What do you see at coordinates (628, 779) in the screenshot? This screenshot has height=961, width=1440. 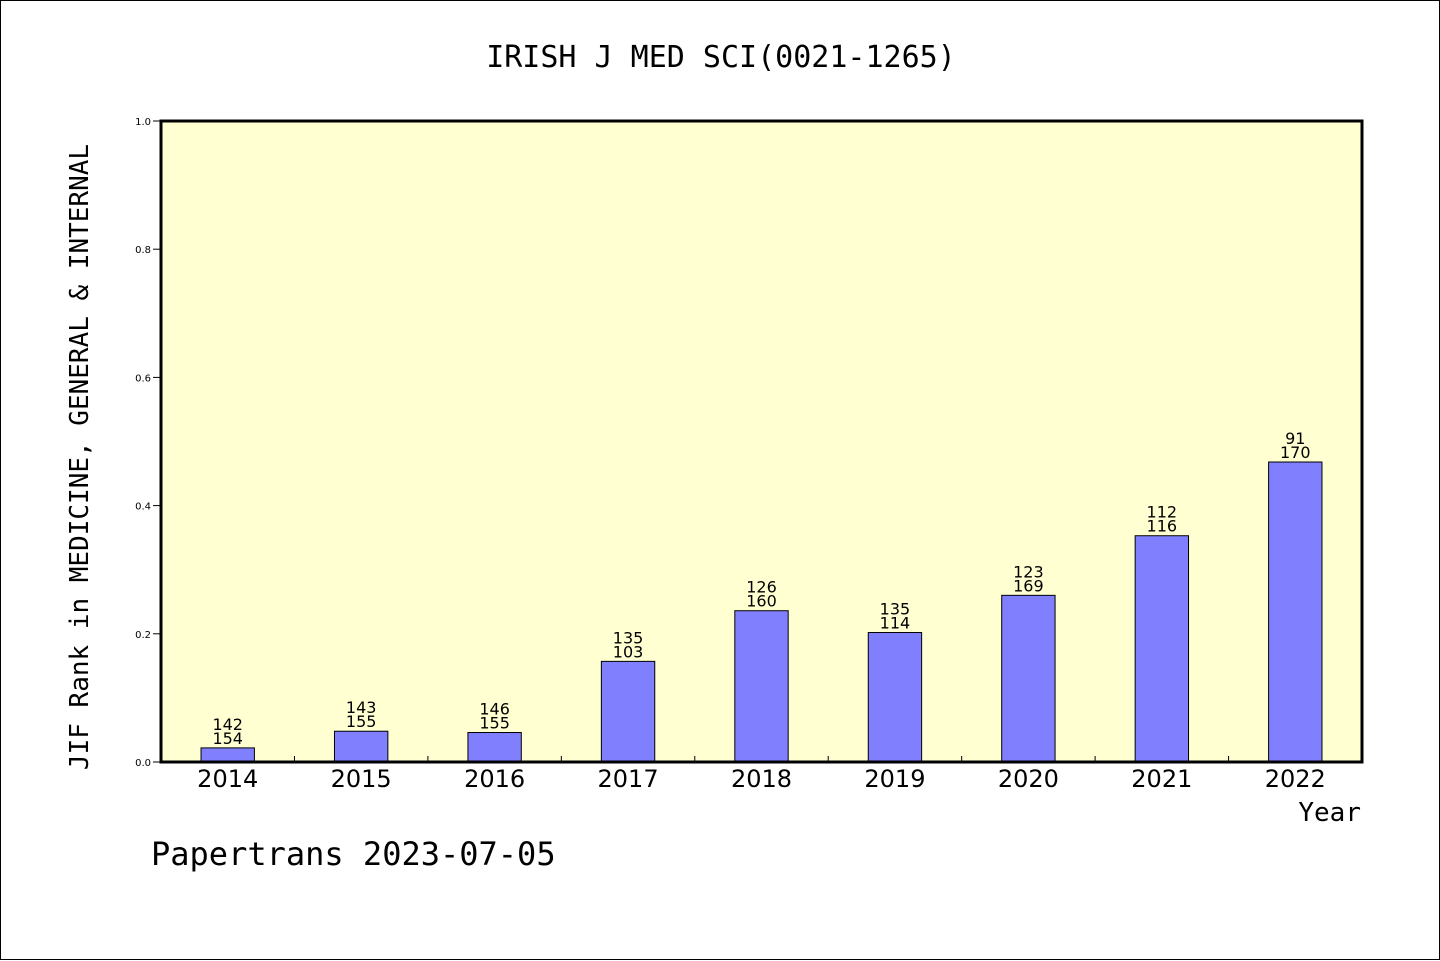 I see `x-tick-label: 2017` at bounding box center [628, 779].